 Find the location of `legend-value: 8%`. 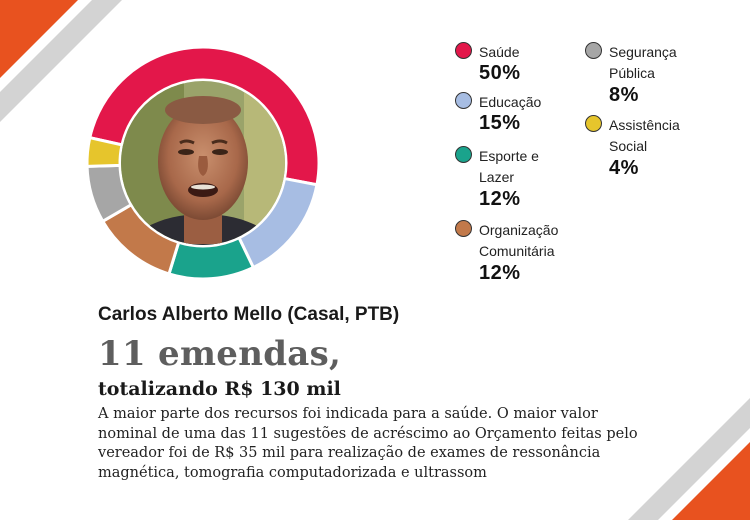

legend-value: 8% is located at coordinates (624, 95).